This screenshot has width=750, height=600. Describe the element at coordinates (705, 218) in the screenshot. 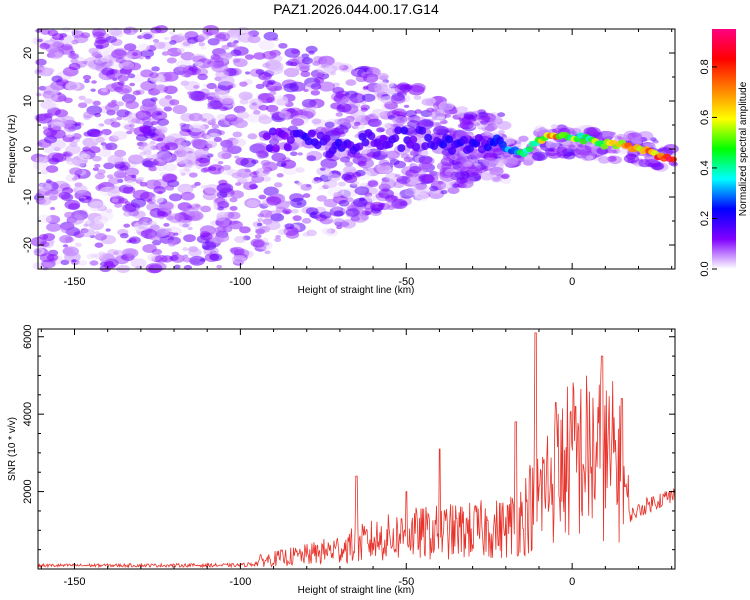

I see `colorbar-tick-label: 0.2` at that location.